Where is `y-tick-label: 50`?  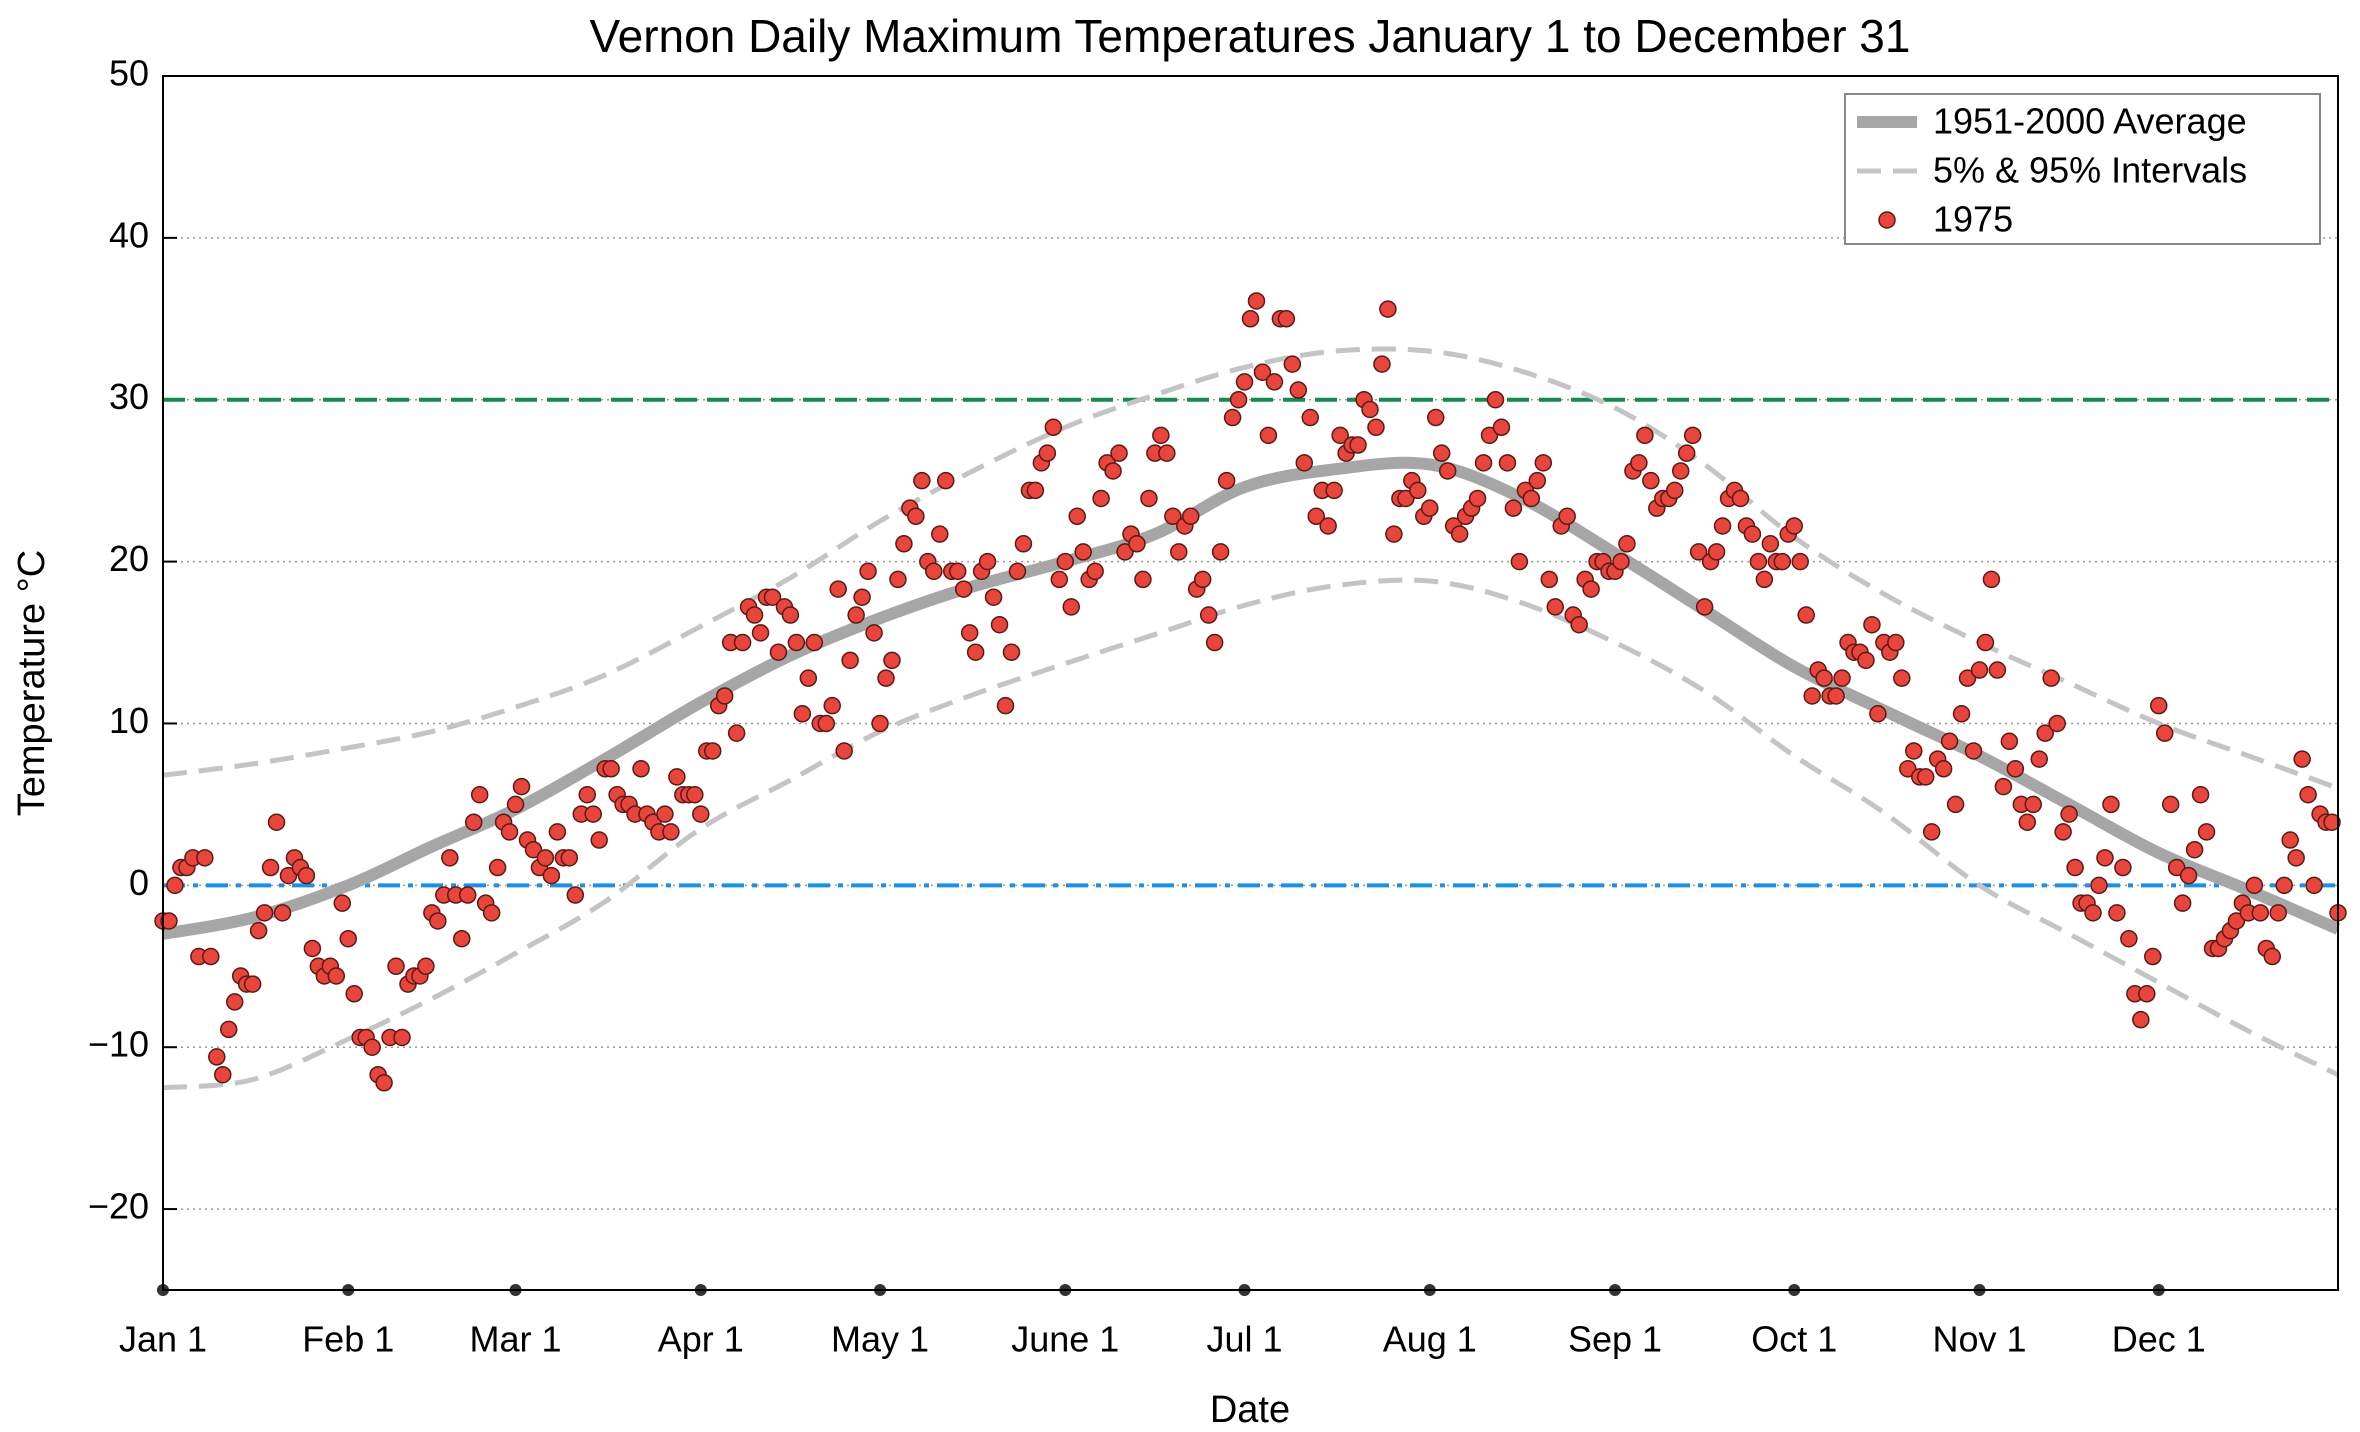
y-tick-label: 50 is located at coordinates (129, 73).